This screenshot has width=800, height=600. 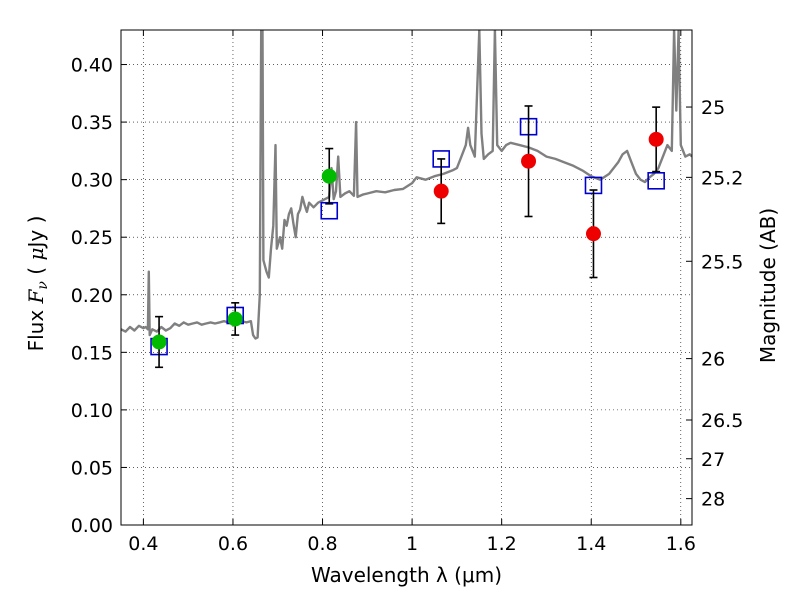 I want to click on magnitude-tick-label: 27, so click(x=713, y=460).